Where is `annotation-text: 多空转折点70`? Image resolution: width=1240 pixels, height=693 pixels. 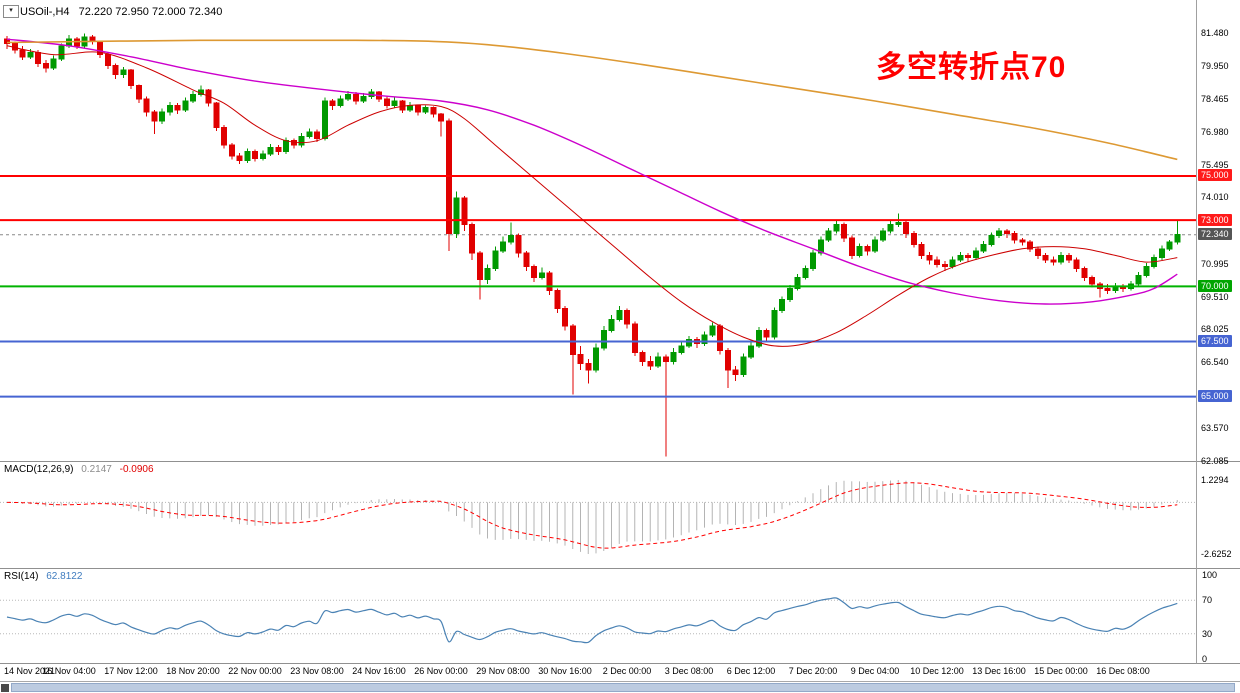 annotation-text: 多空转折点70 is located at coordinates (971, 67).